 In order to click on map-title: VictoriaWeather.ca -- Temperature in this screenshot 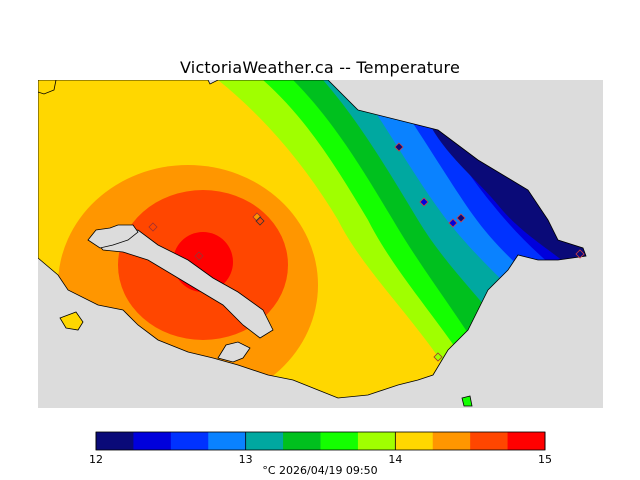, I will do `click(320, 67)`.